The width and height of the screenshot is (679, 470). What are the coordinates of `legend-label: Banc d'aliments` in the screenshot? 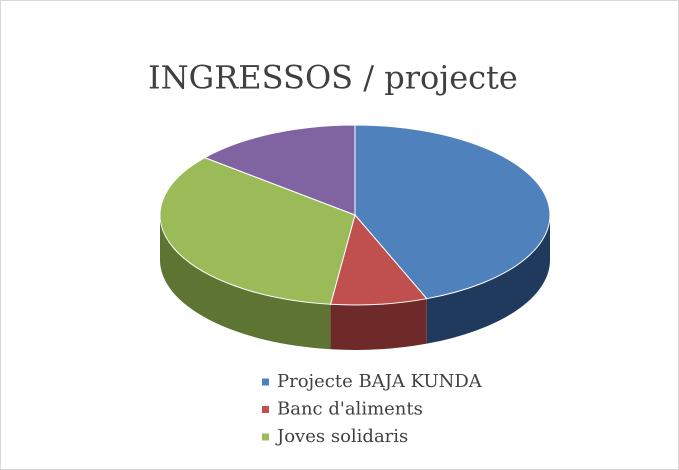 It's located at (350, 409).